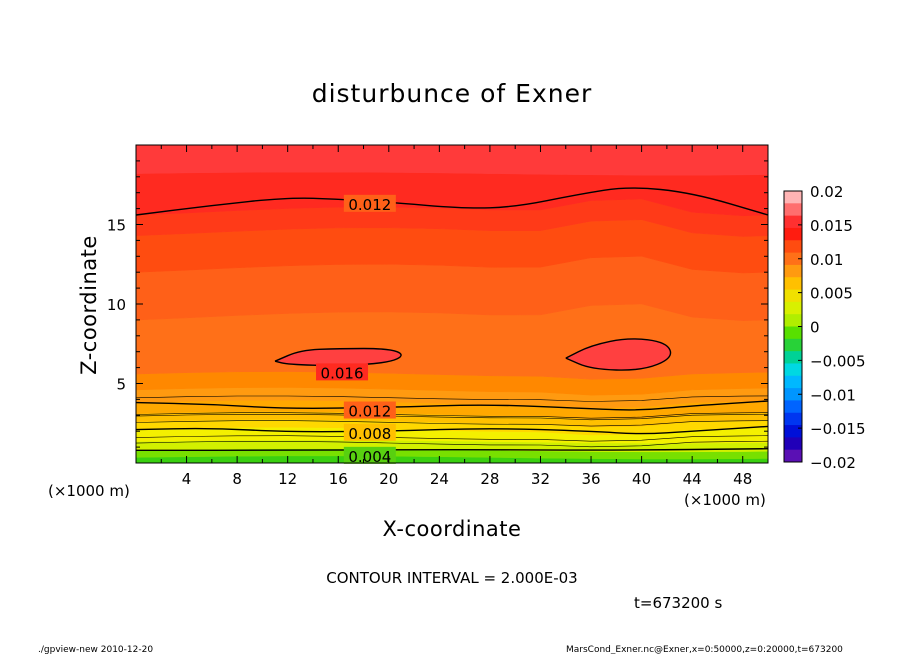 This screenshot has height=654, width=904. I want to click on y-unit-label: (×1000 m), so click(89, 491).